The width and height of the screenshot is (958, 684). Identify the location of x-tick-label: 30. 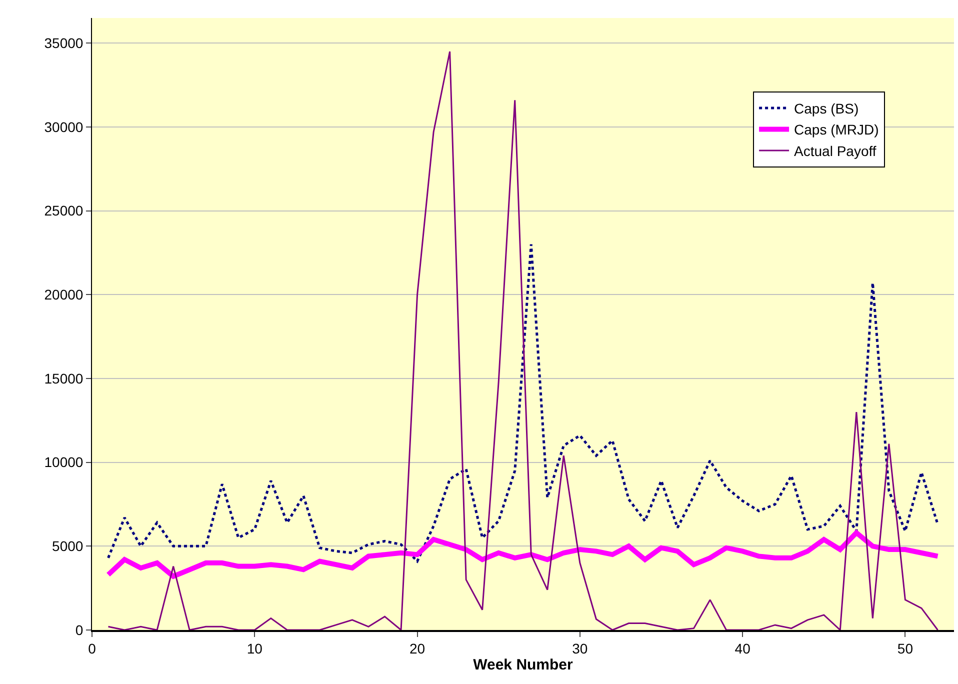
(580, 648).